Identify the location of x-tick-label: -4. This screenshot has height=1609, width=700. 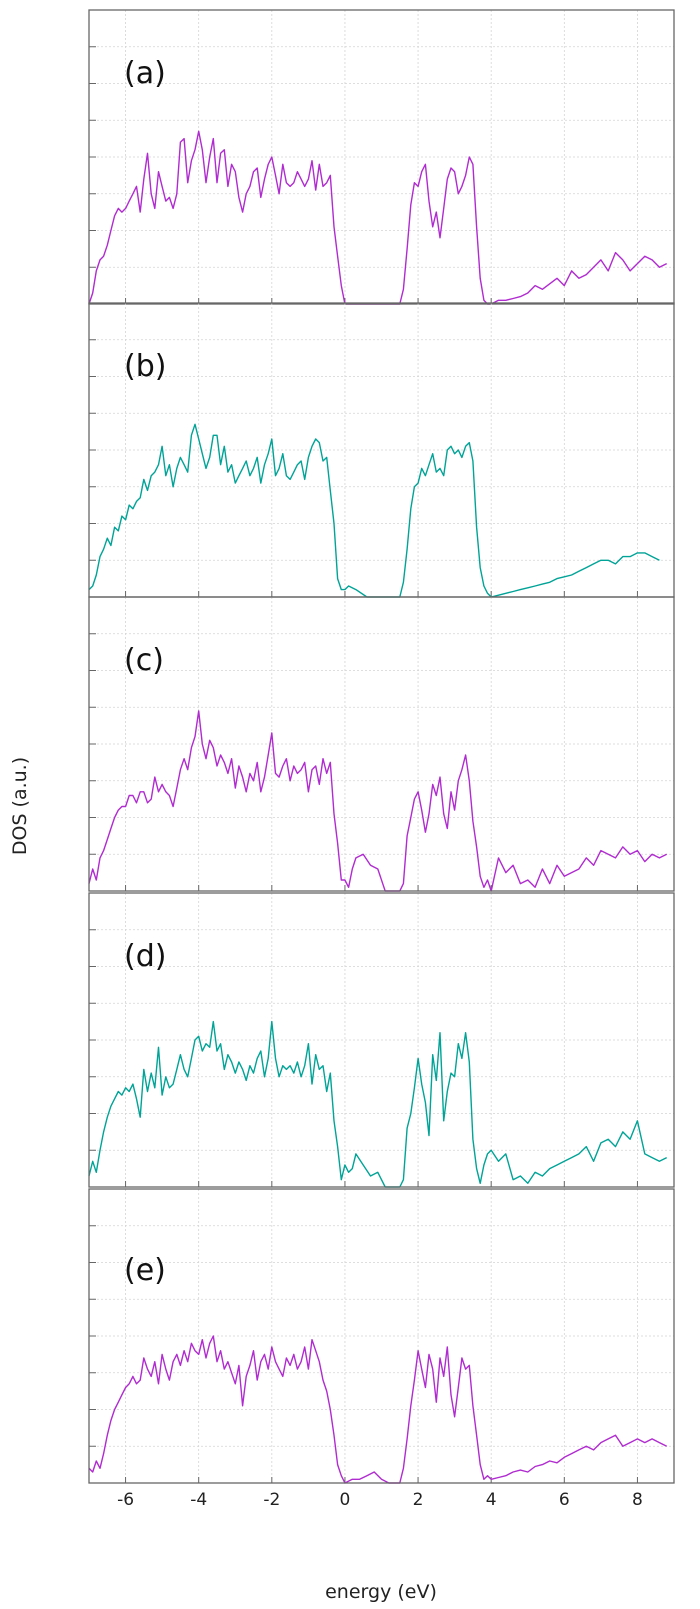
(198, 1500).